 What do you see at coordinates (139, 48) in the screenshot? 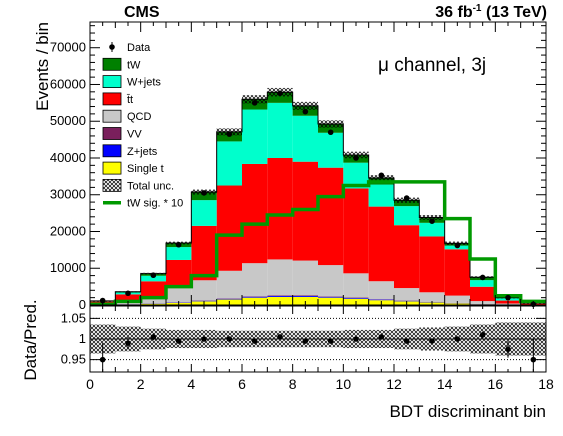
I see `legend-label: Data` at bounding box center [139, 48].